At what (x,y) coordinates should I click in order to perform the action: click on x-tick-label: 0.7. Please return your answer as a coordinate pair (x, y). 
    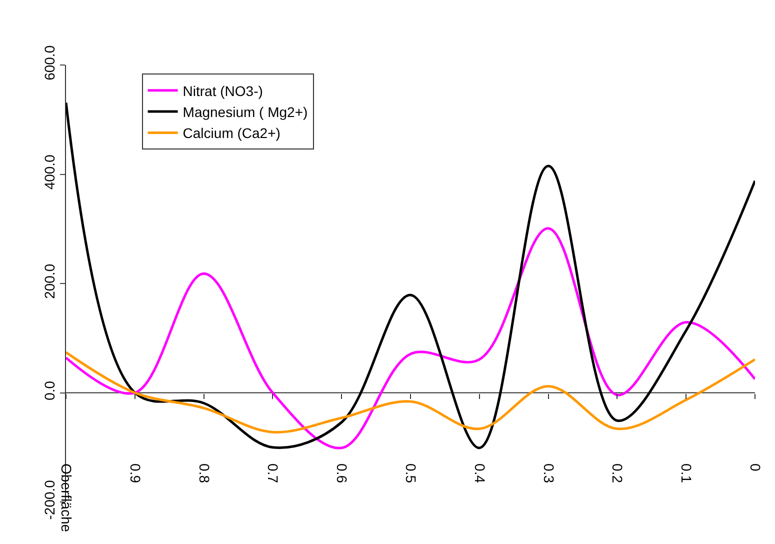
    Looking at the image, I should click on (273, 474).